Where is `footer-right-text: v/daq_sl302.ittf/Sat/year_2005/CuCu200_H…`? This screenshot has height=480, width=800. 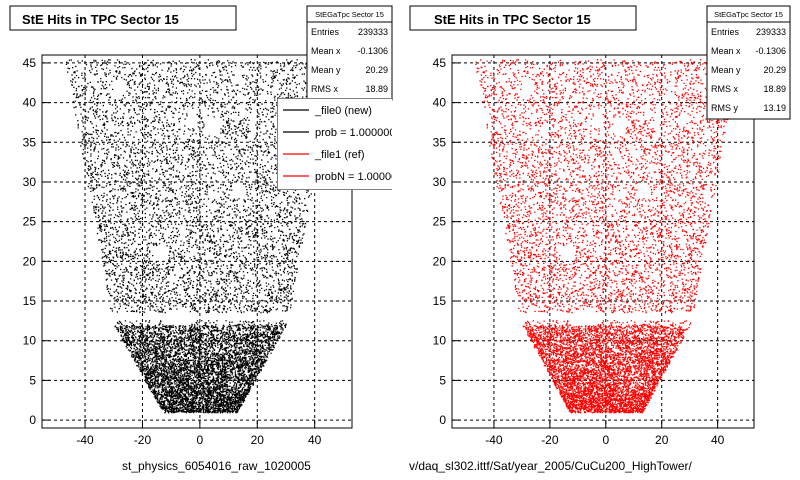 footer-right-text: v/daq_sl302.ittf/Sat/year_2005/CuCu200_H… is located at coordinates (551, 466).